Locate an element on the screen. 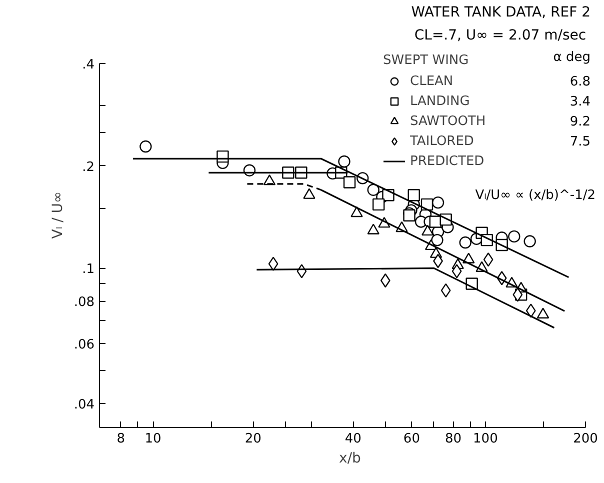  text: CL=.7, U∞ = 2.07 m/sec is located at coordinates (500, 36).